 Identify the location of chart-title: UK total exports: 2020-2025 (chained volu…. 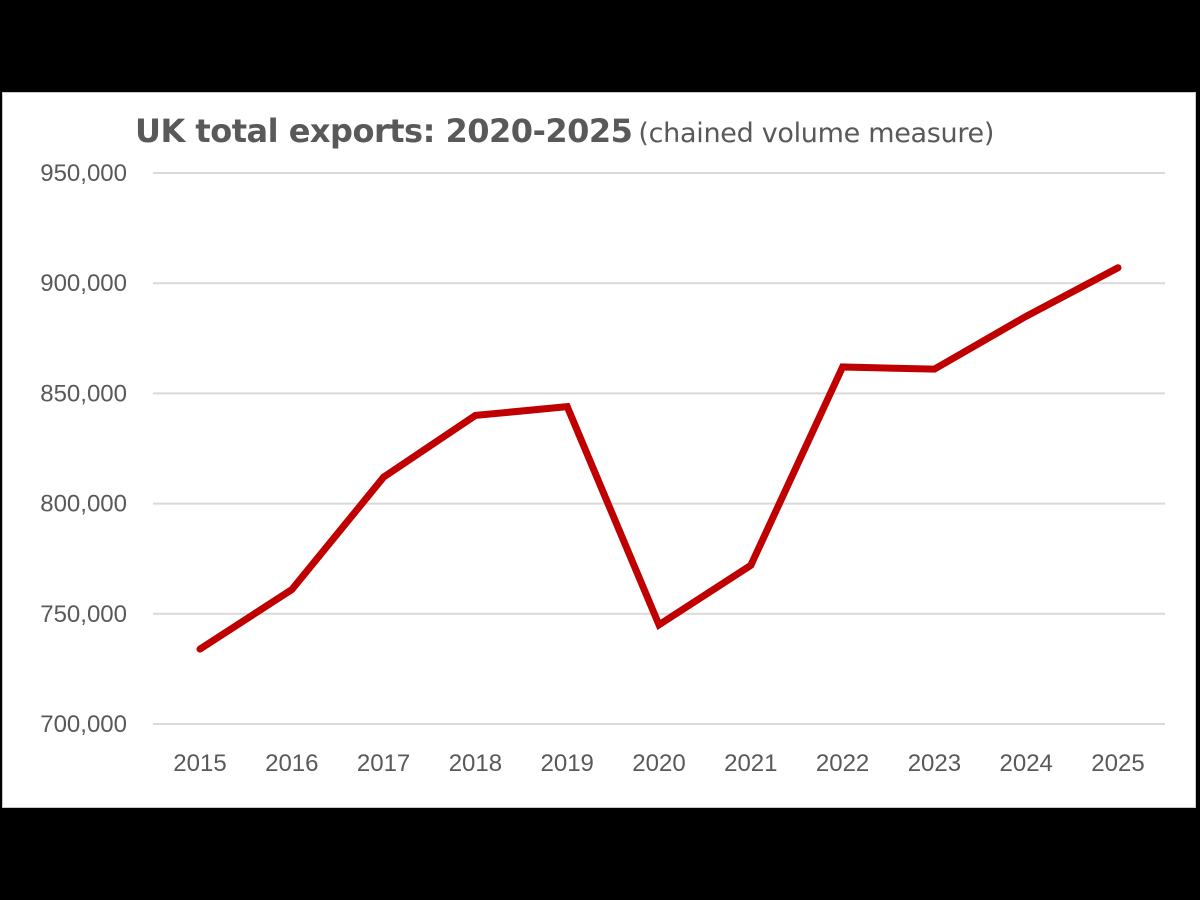
(564, 131).